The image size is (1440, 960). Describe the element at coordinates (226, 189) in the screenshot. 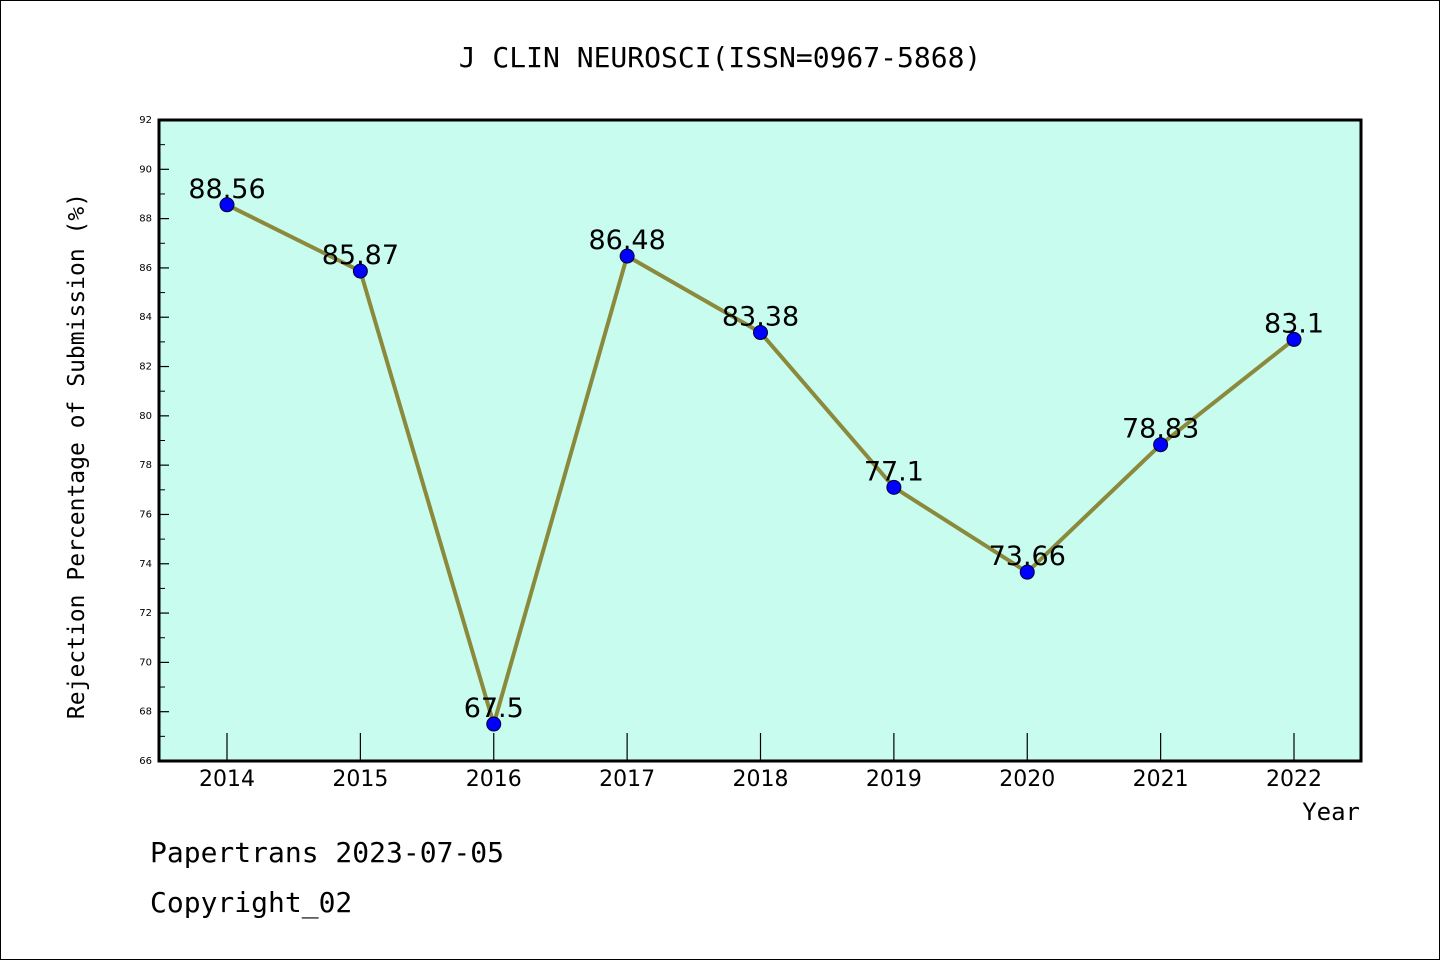

I see `data-label: 88.56` at that location.